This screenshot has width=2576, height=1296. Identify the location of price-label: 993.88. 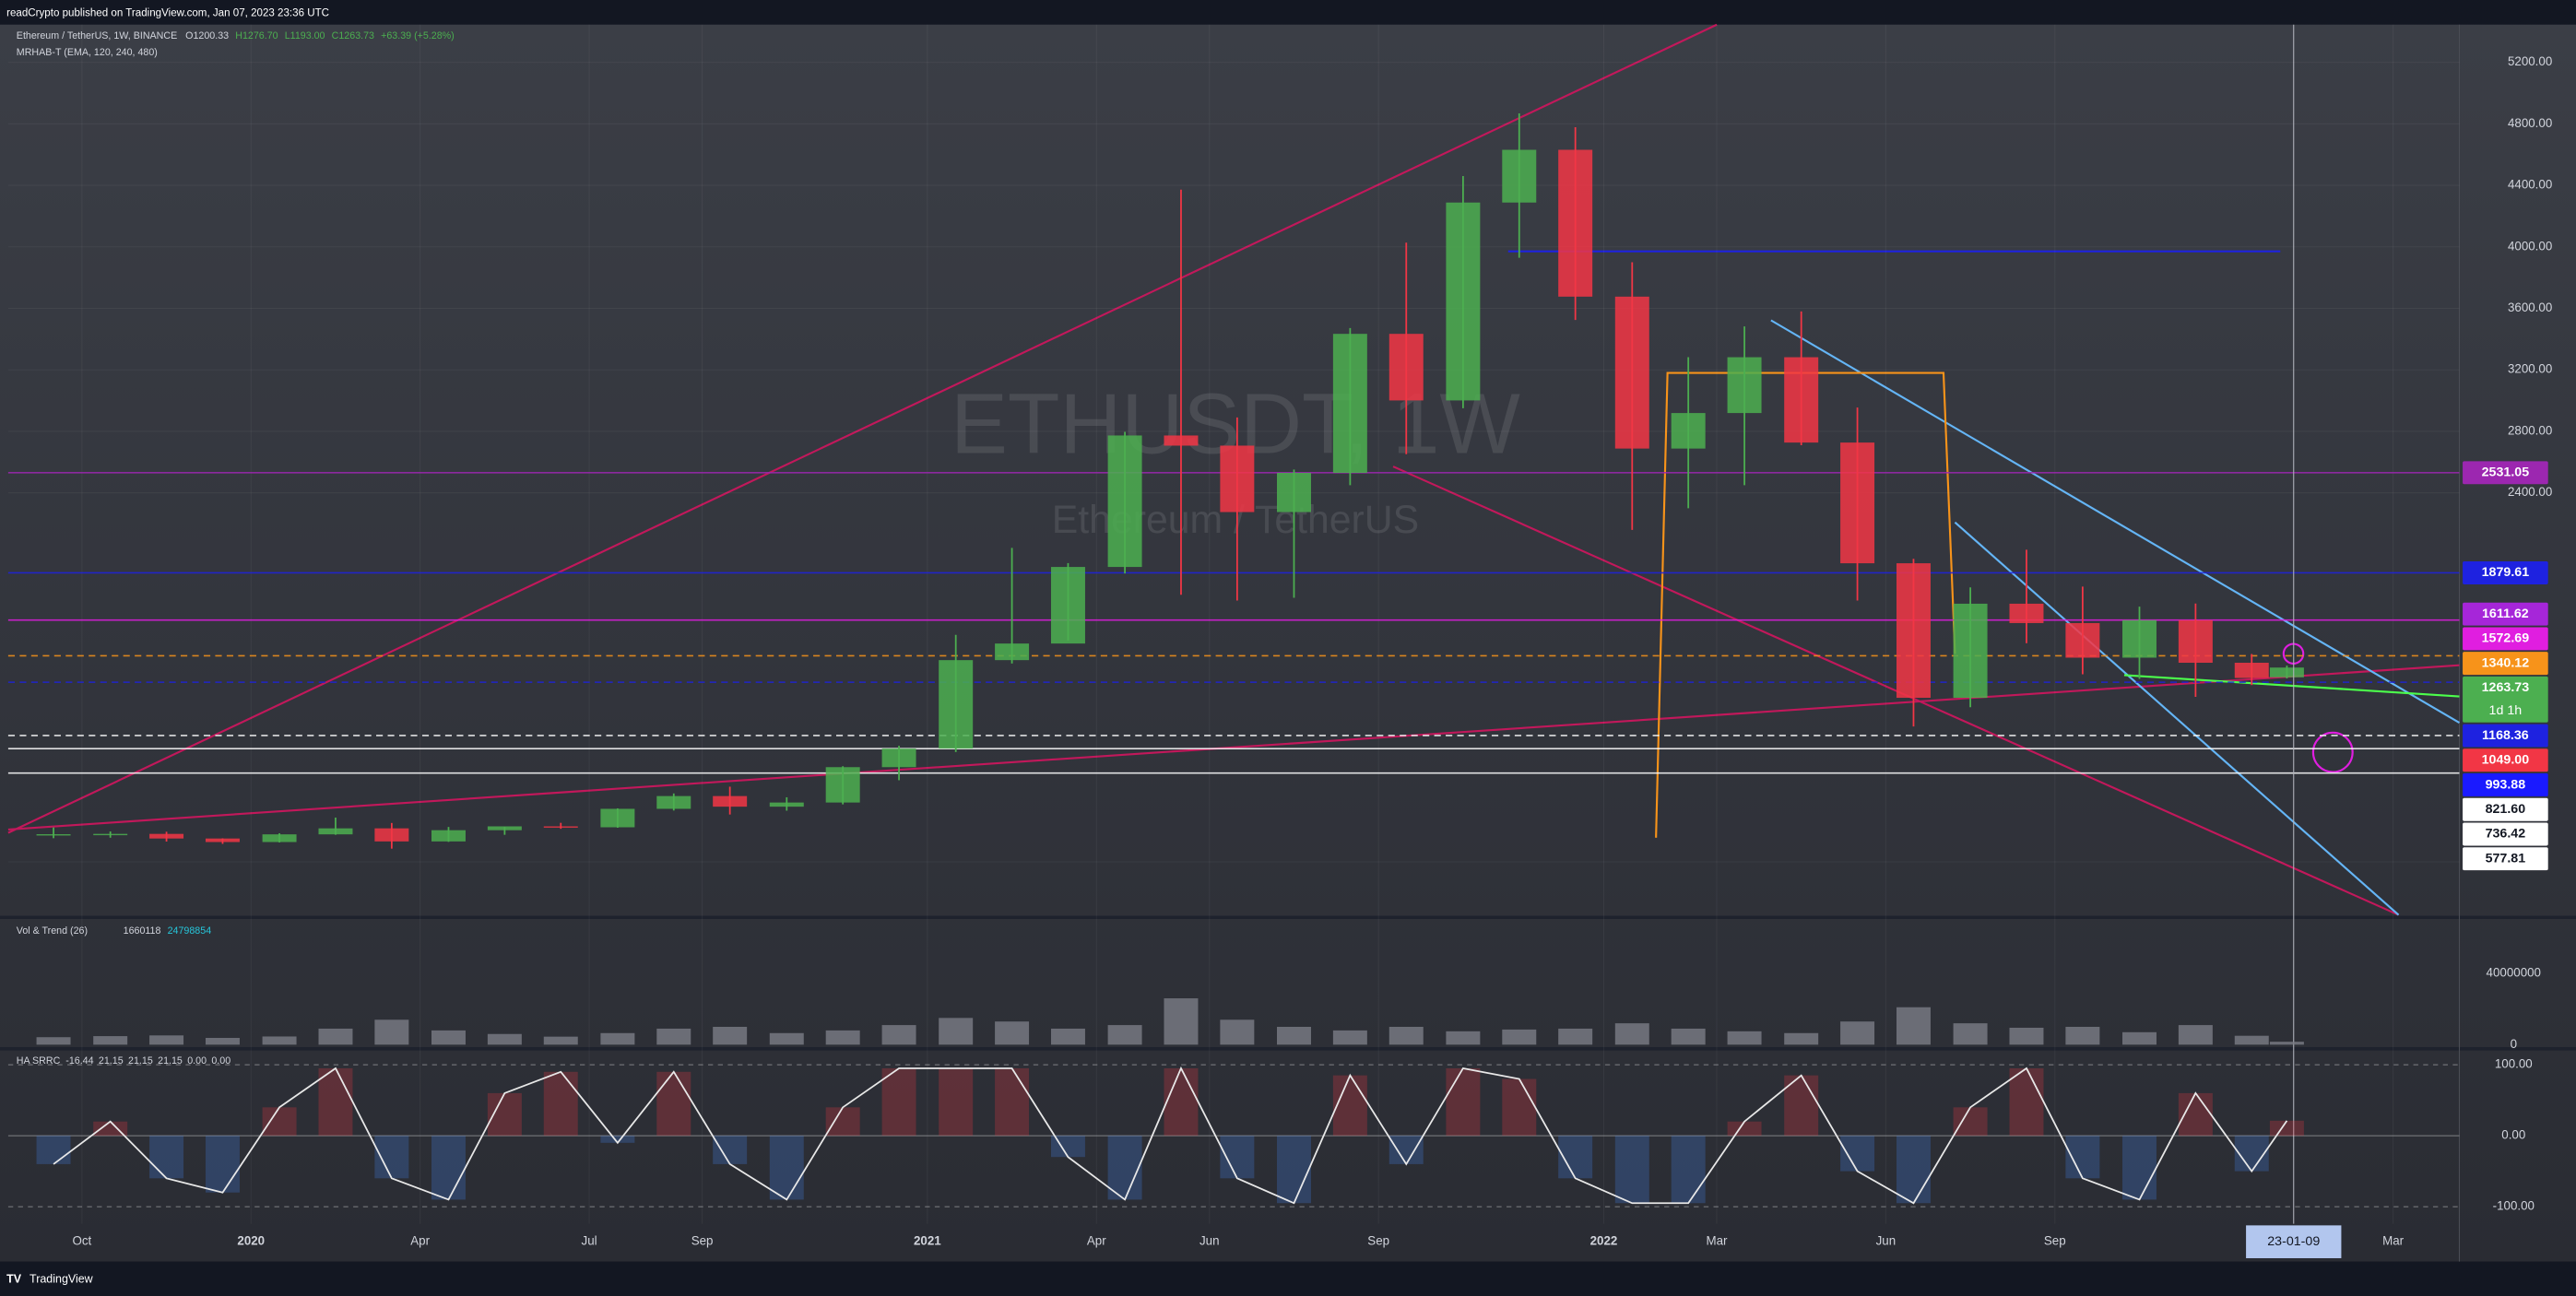
(2506, 784).